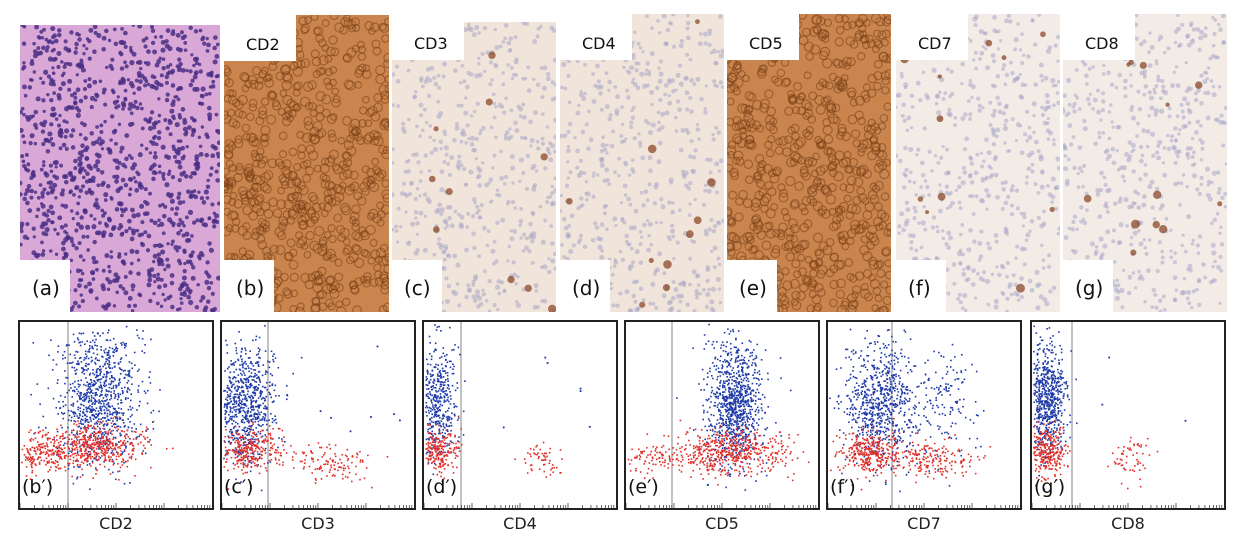  I want to click on flow-plot-e2: (e′) CD5, so click(722, 432).